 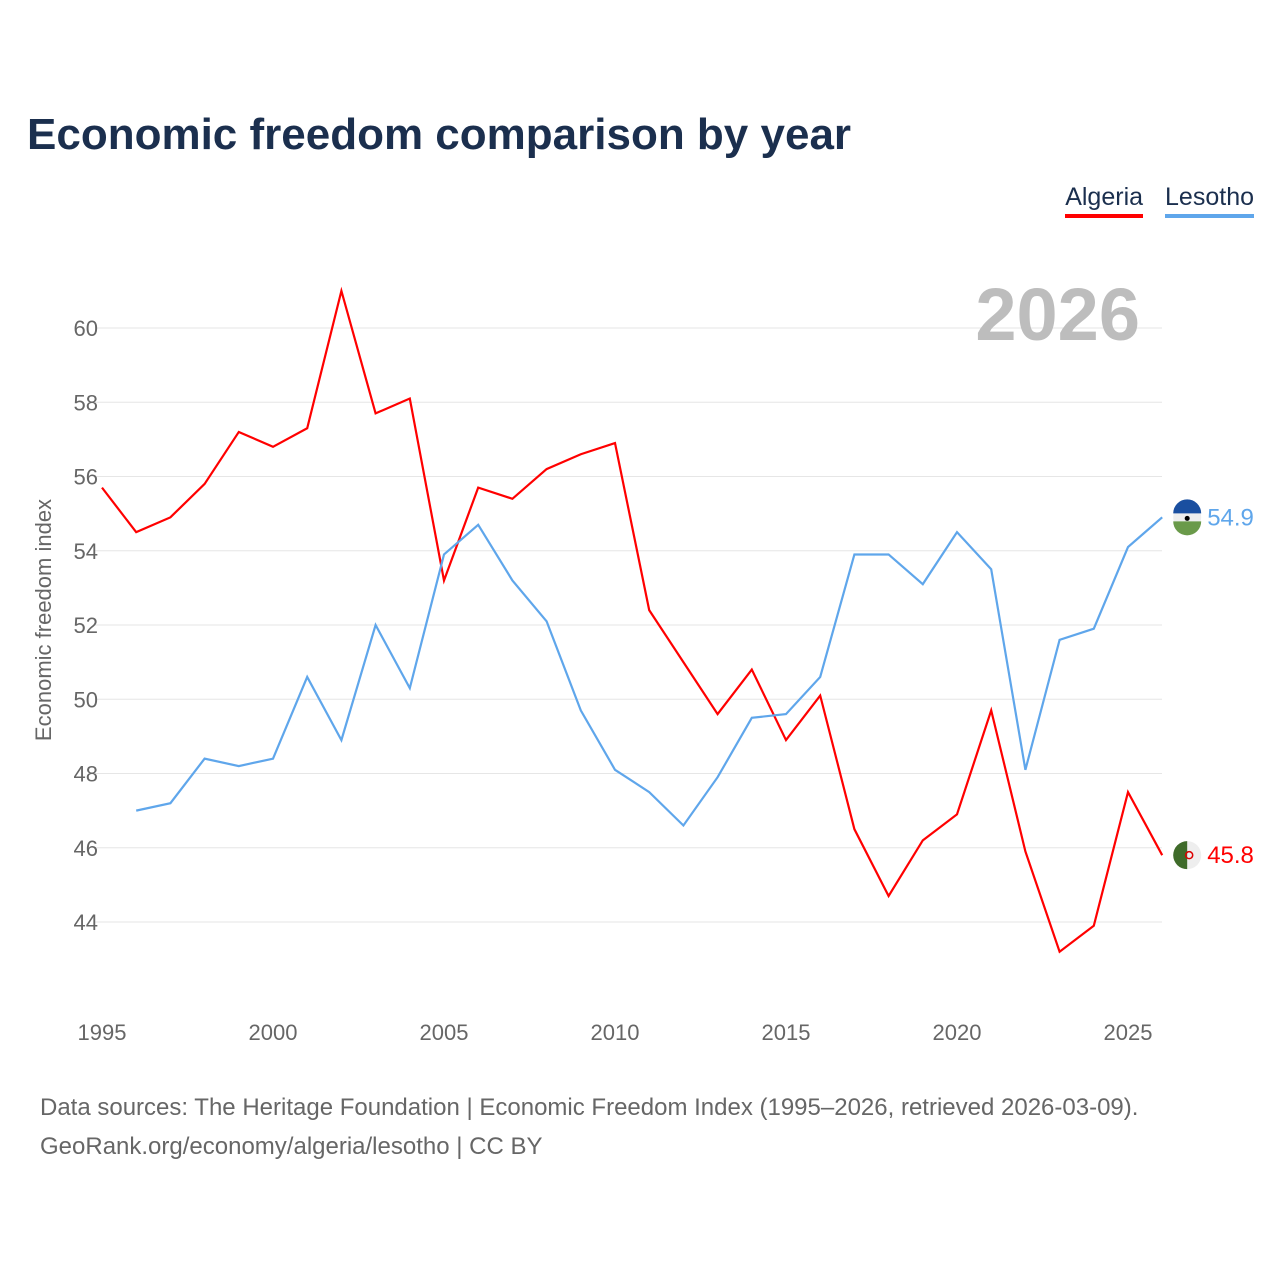 I want to click on y-tick-label: 50, so click(x=86, y=699).